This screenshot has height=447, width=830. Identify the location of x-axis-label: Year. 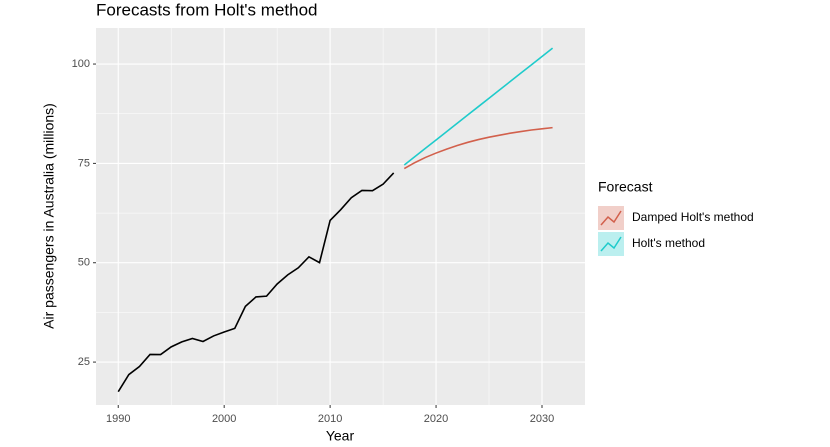
(340, 436).